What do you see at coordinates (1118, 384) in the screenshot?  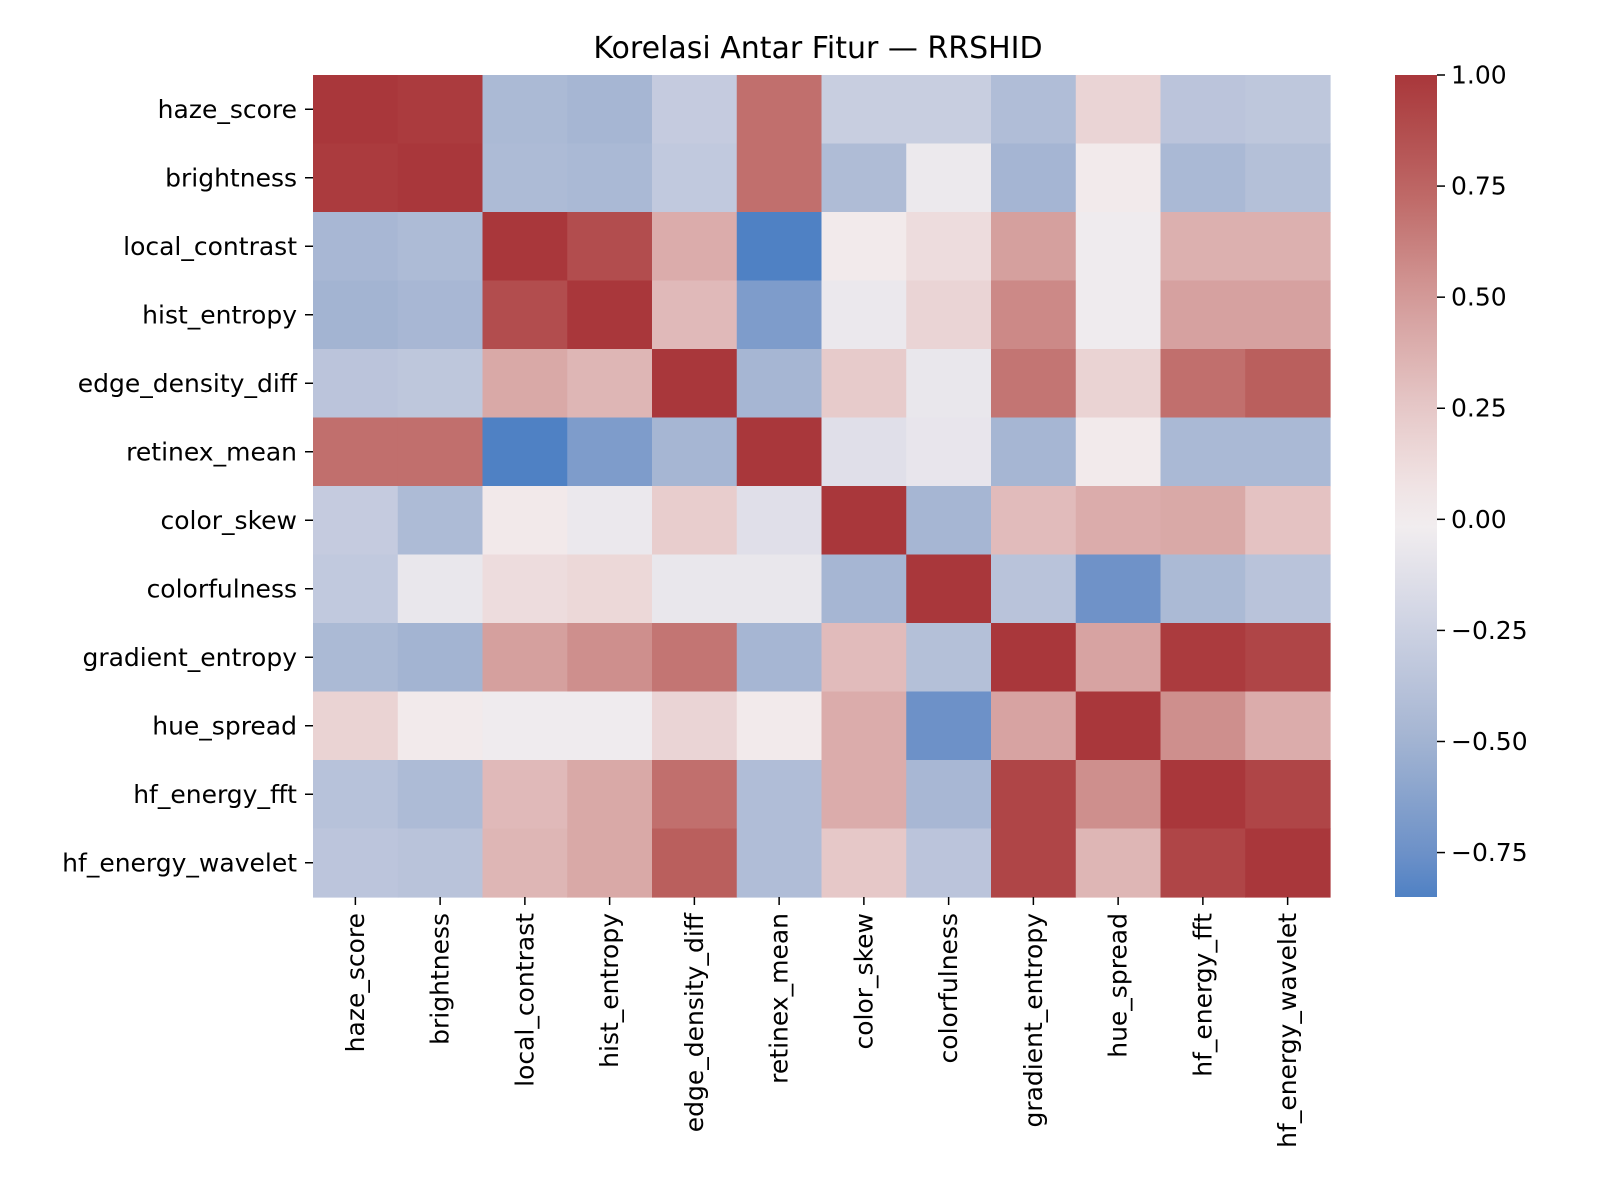 I see `heatmap-cell-edge_density_diff-hue_spread` at bounding box center [1118, 384].